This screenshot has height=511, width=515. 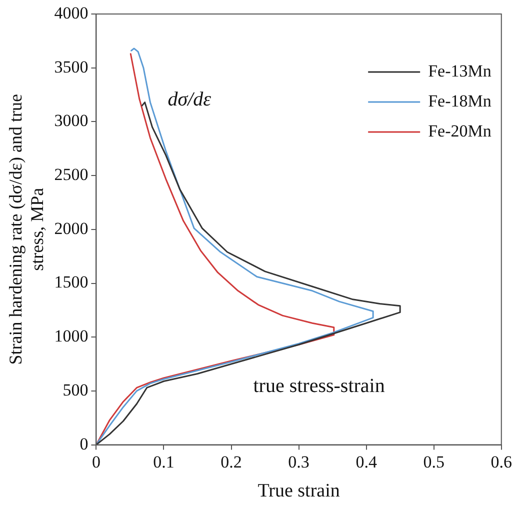 What do you see at coordinates (460, 70) in the screenshot?
I see `legend-label: Fe-13Mn` at bounding box center [460, 70].